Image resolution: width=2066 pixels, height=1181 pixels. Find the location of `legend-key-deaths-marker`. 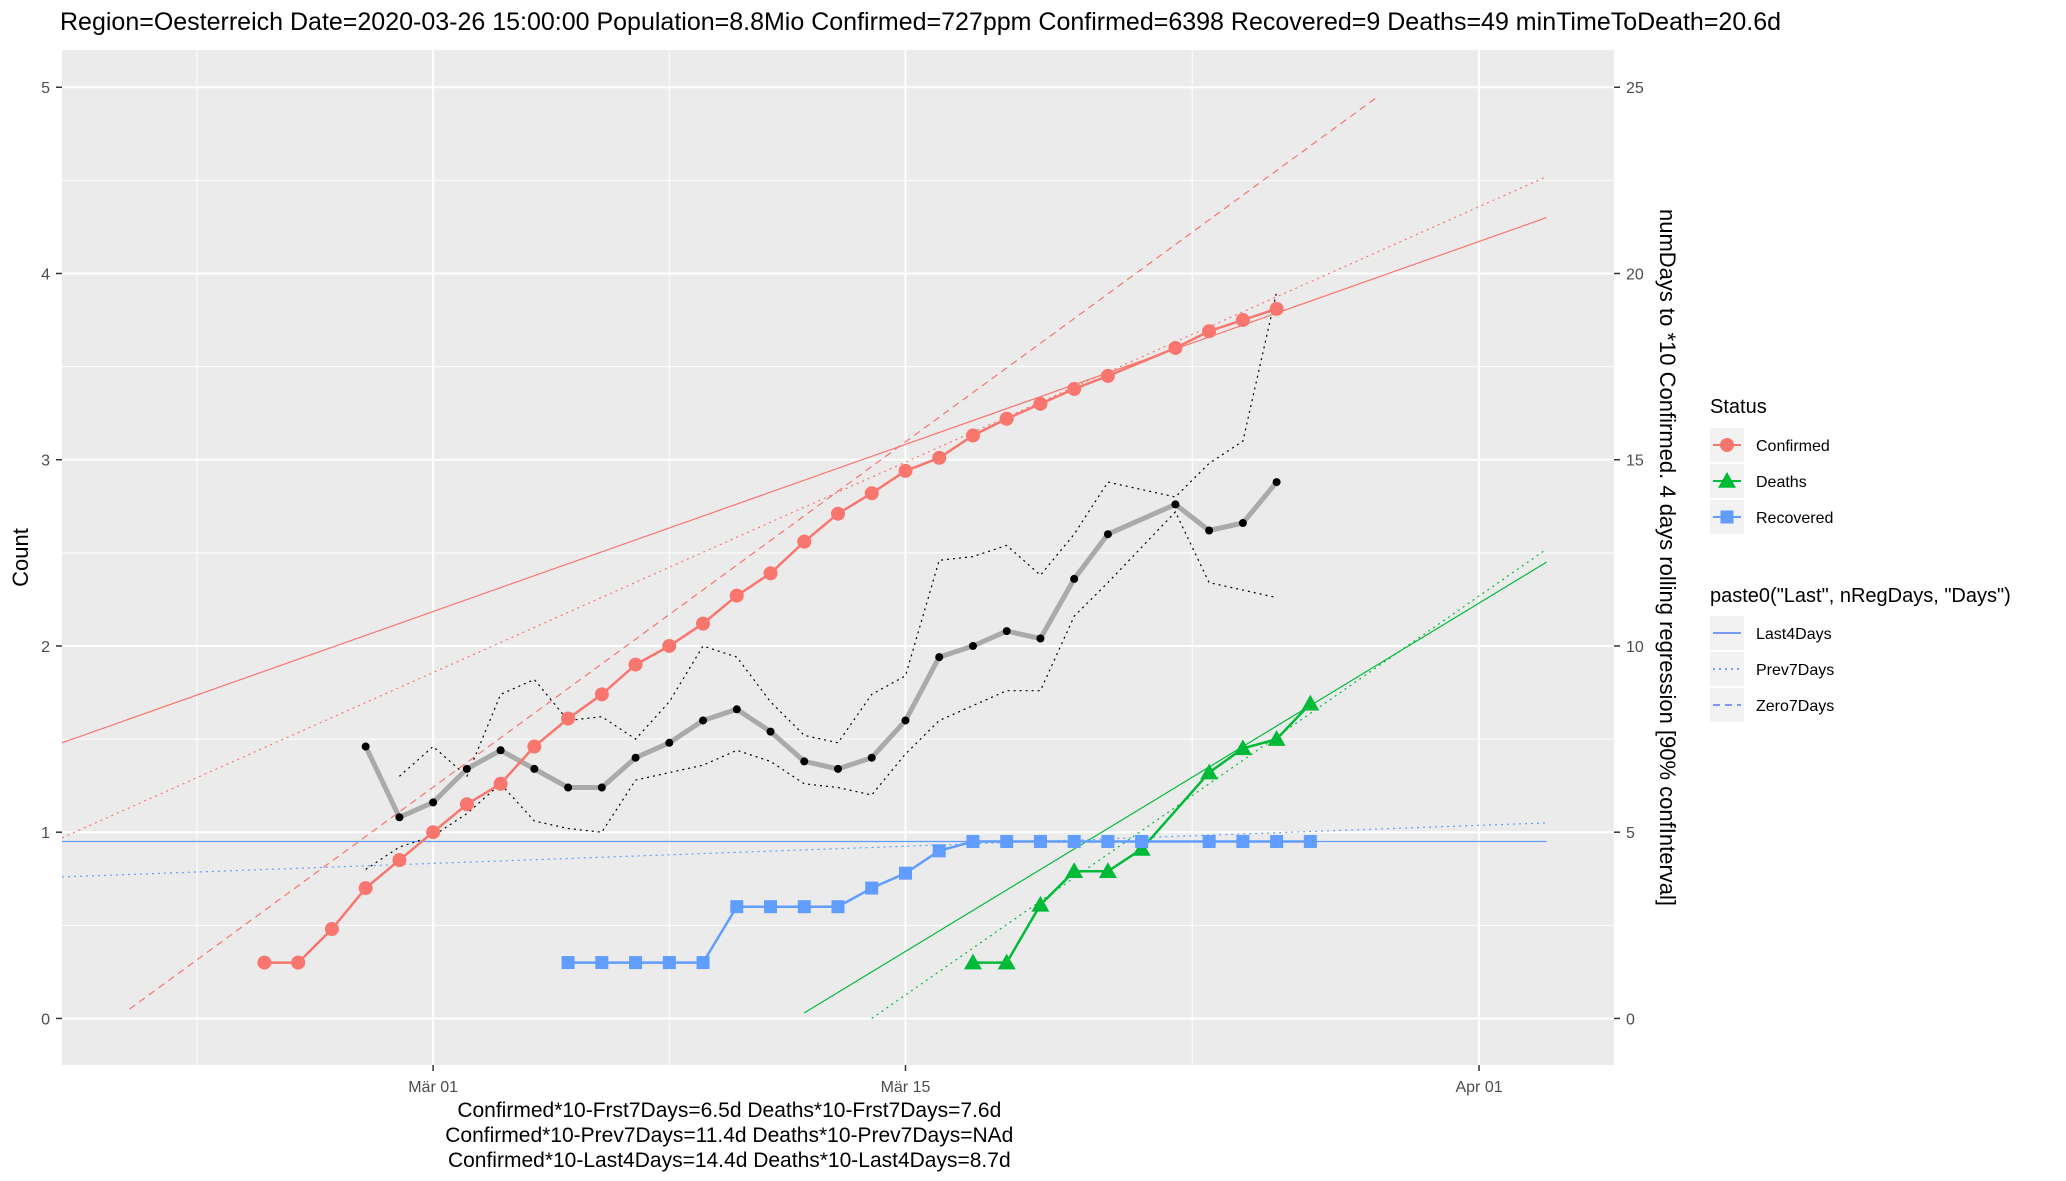

legend-key-deaths-marker is located at coordinates (1727, 480).